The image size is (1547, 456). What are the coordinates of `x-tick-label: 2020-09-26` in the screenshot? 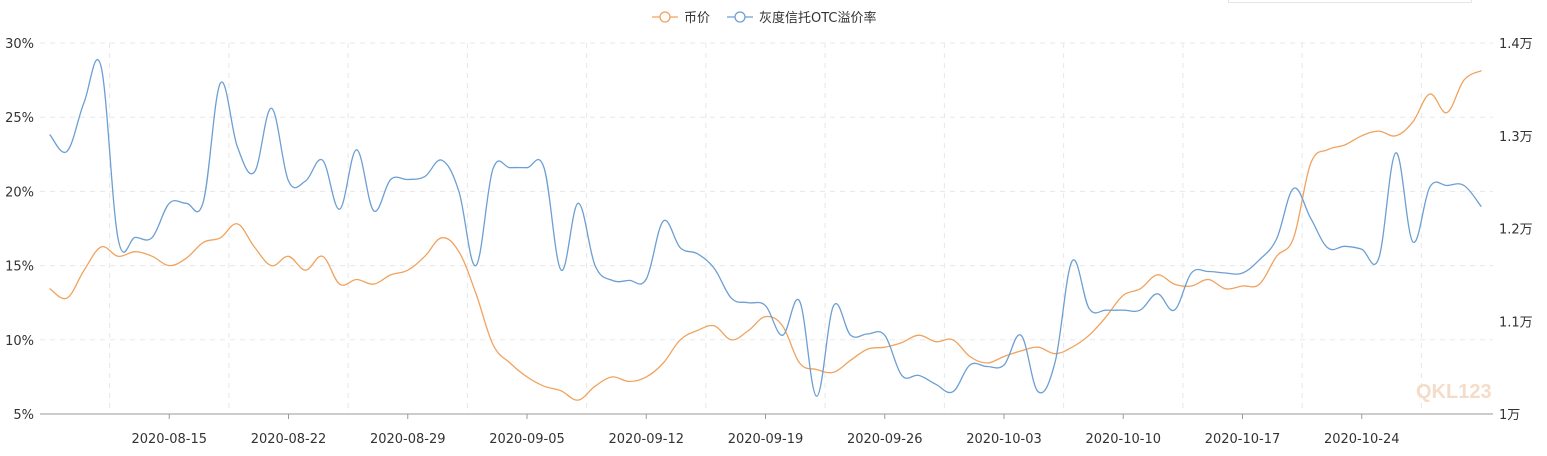 It's located at (885, 439).